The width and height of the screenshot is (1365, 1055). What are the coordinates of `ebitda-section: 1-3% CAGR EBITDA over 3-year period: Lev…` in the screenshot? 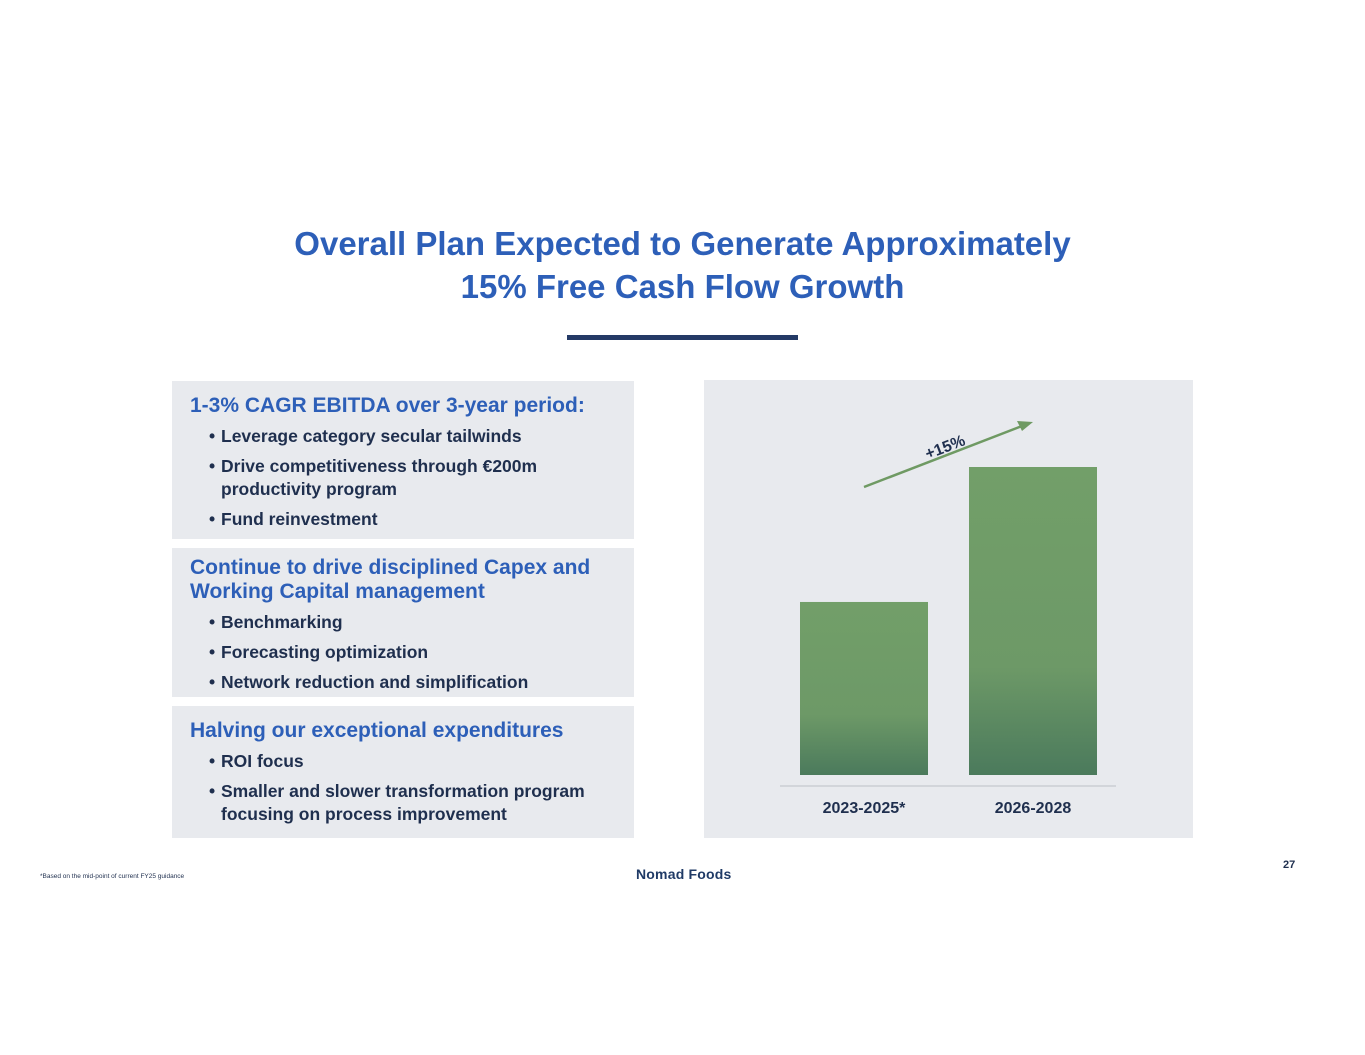 It's located at (403, 460).